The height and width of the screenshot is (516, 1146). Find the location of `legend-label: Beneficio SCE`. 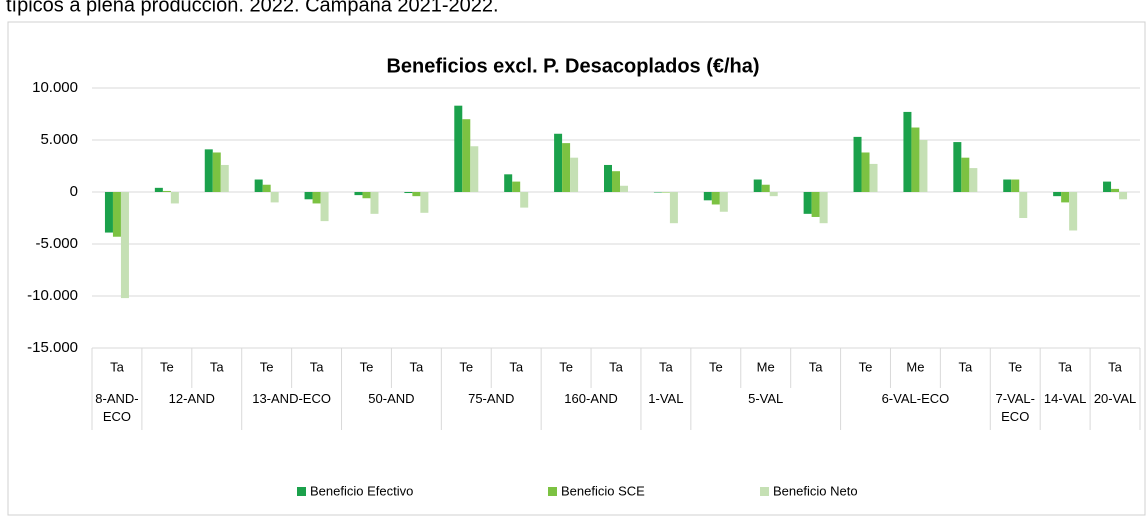

legend-label: Beneficio SCE is located at coordinates (603, 490).